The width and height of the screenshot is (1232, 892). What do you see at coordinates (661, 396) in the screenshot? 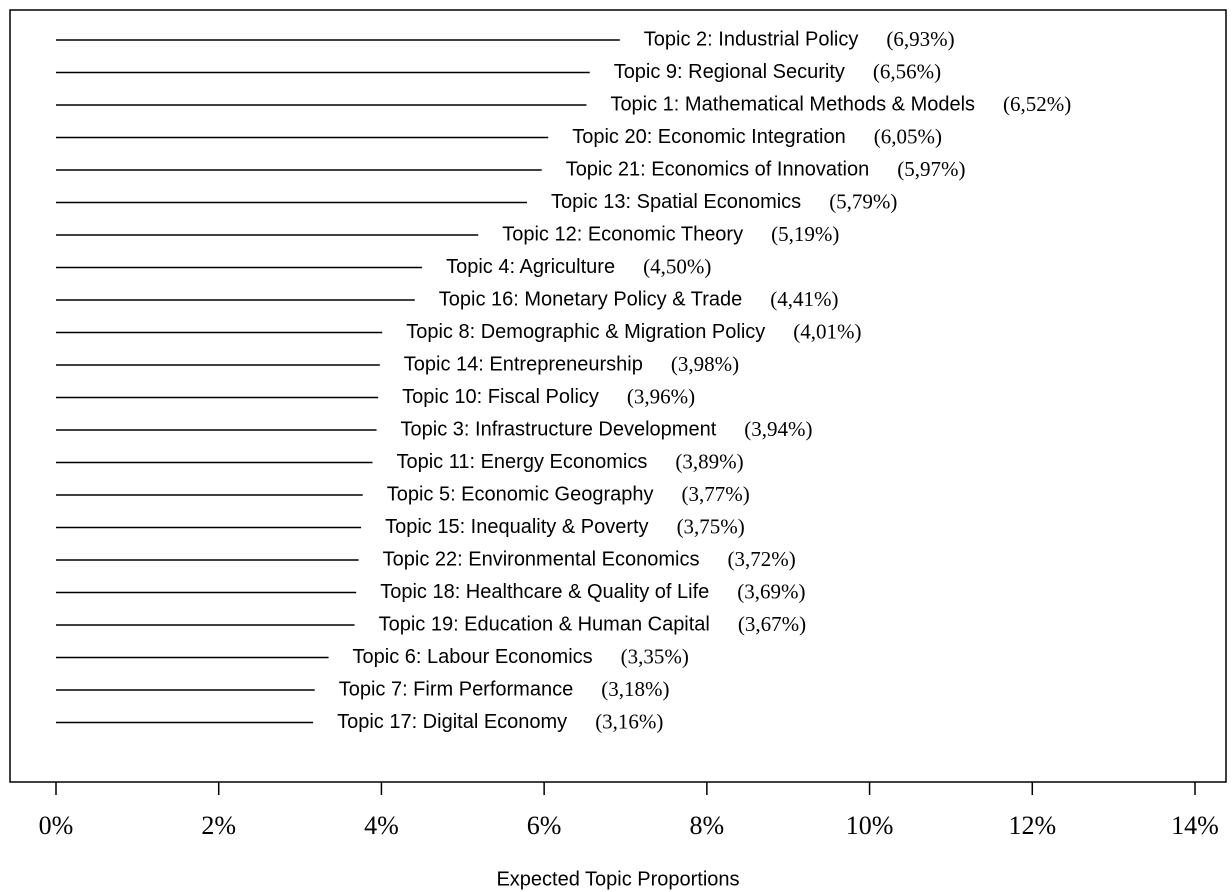
I see `value-label: (3,96%)` at bounding box center [661, 396].